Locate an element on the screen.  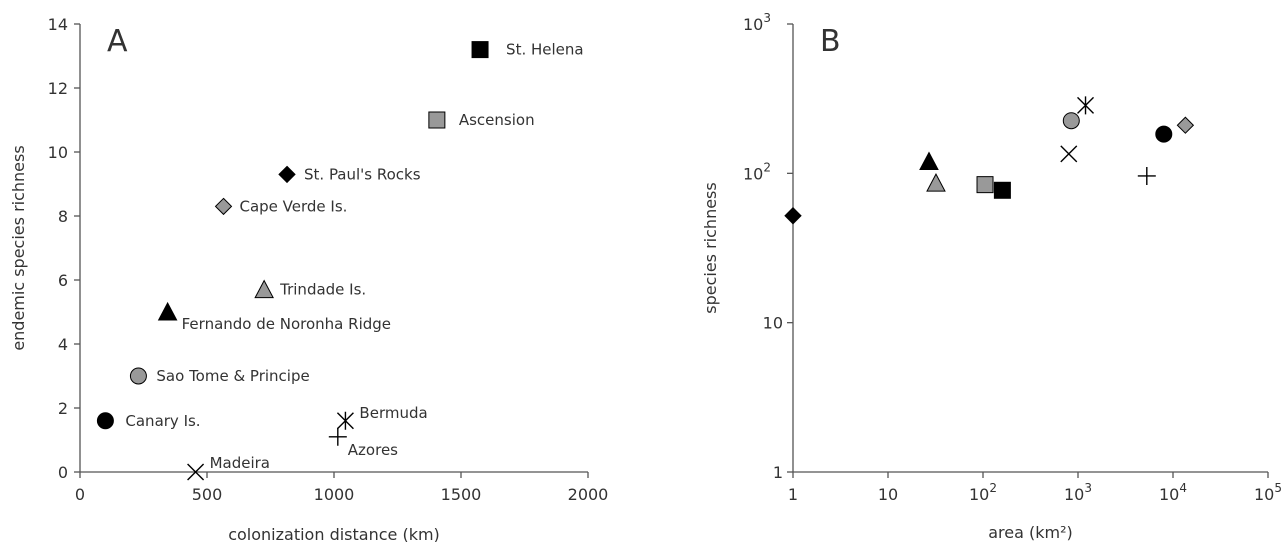
y-tick-label: 14 is located at coordinates (58, 24).